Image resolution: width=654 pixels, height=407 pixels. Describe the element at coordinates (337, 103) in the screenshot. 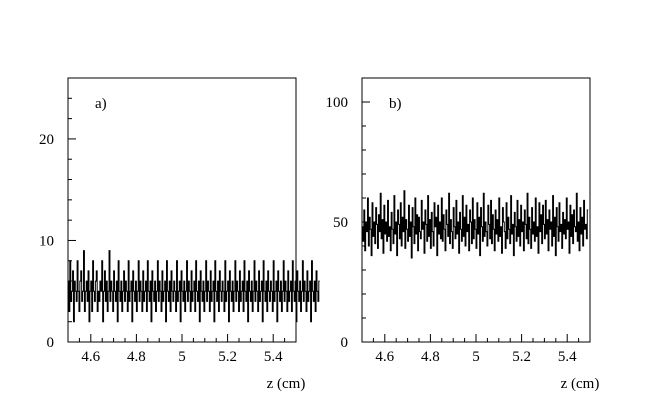

I see `y-tick-label: 100` at that location.